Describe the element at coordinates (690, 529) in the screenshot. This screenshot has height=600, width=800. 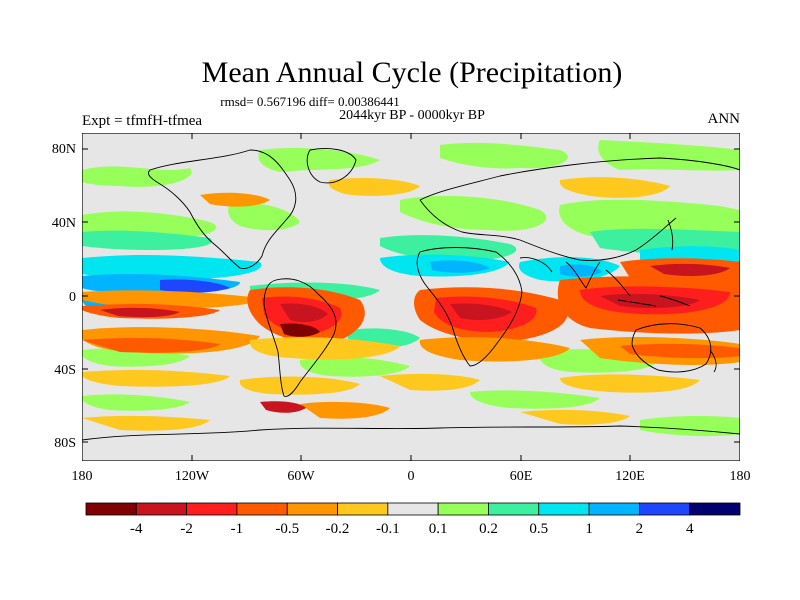
I see `colorbar-label: 4` at that location.